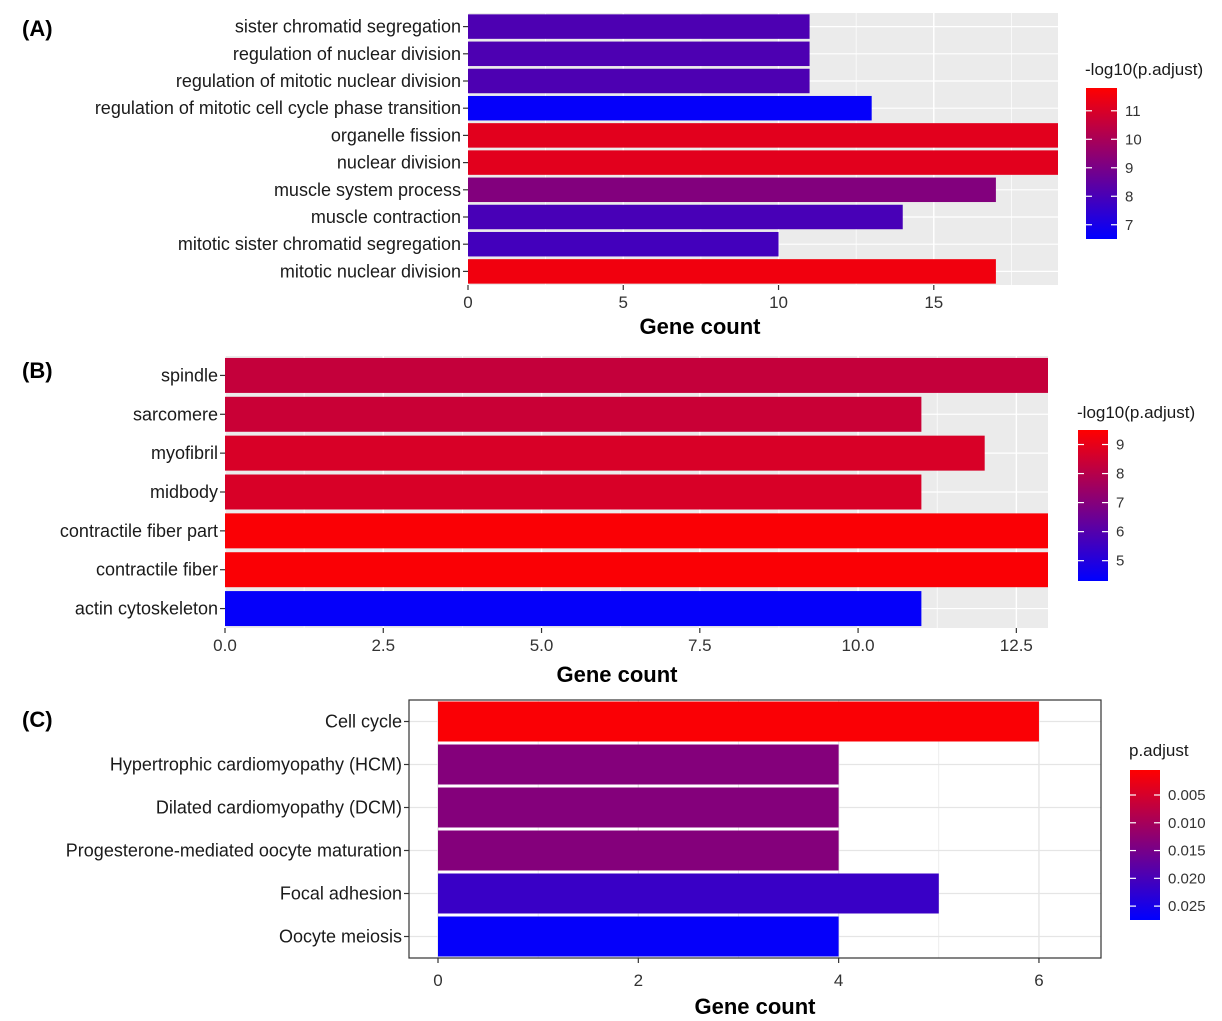 The height and width of the screenshot is (1021, 1222). Describe the element at coordinates (623, 302) in the screenshot. I see `x-tick-label: 5` at that location.